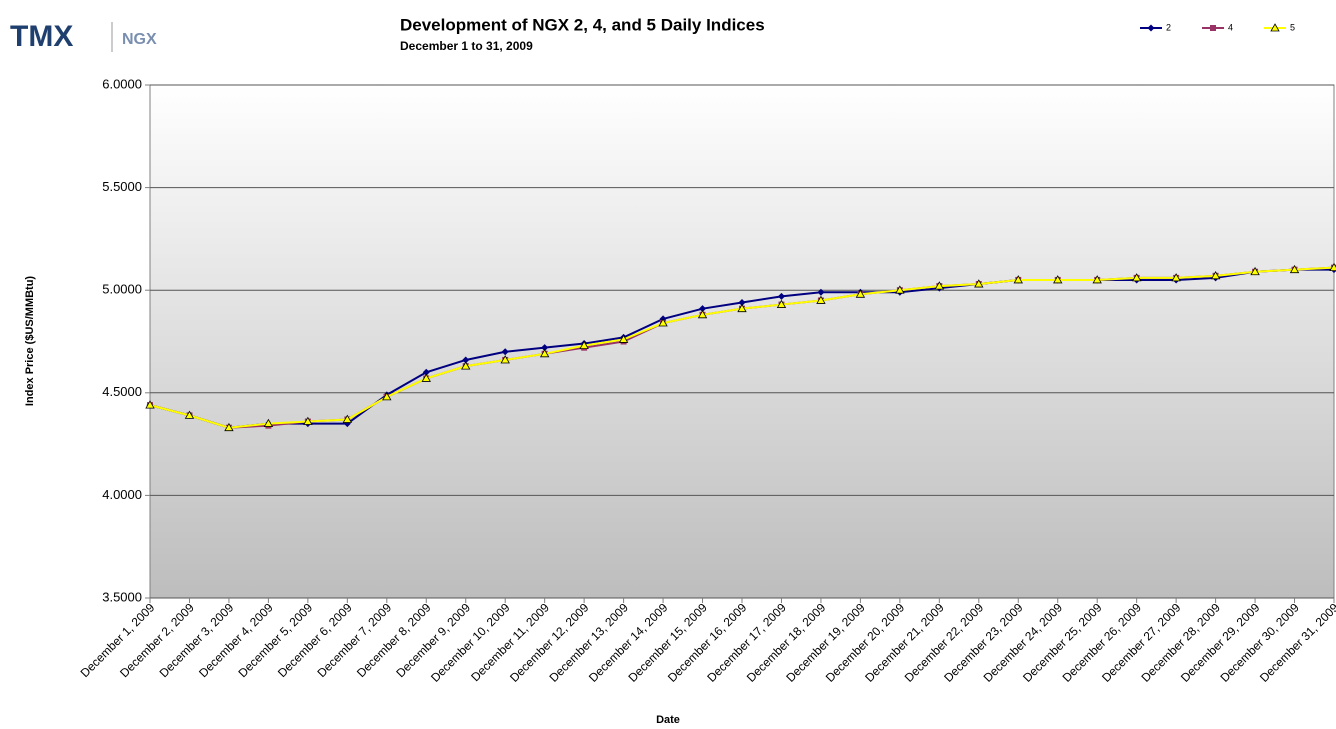 This screenshot has width=1336, height=729. Describe the element at coordinates (157, 640) in the screenshot. I see `x-tick-label: December 2, 2009` at that location.